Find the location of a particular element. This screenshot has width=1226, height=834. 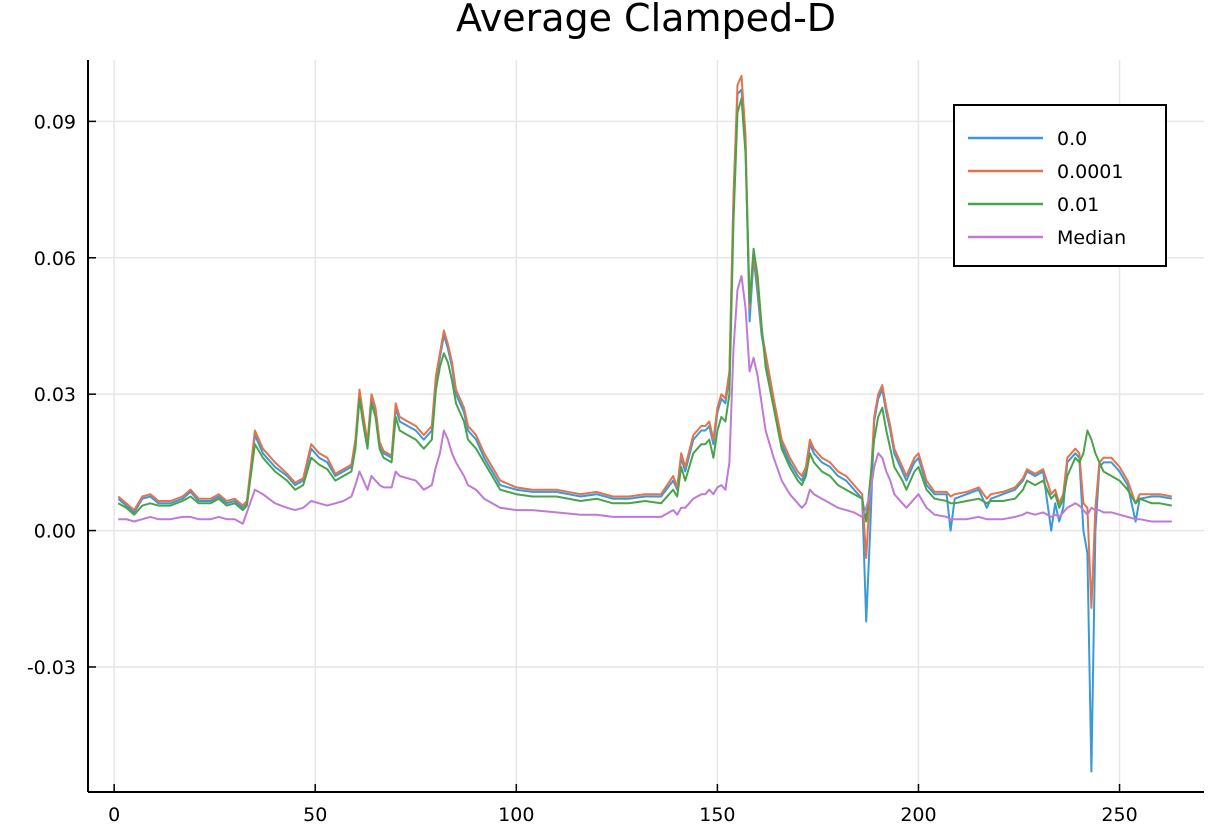

x-tick-label: 250 is located at coordinates (1119, 815).